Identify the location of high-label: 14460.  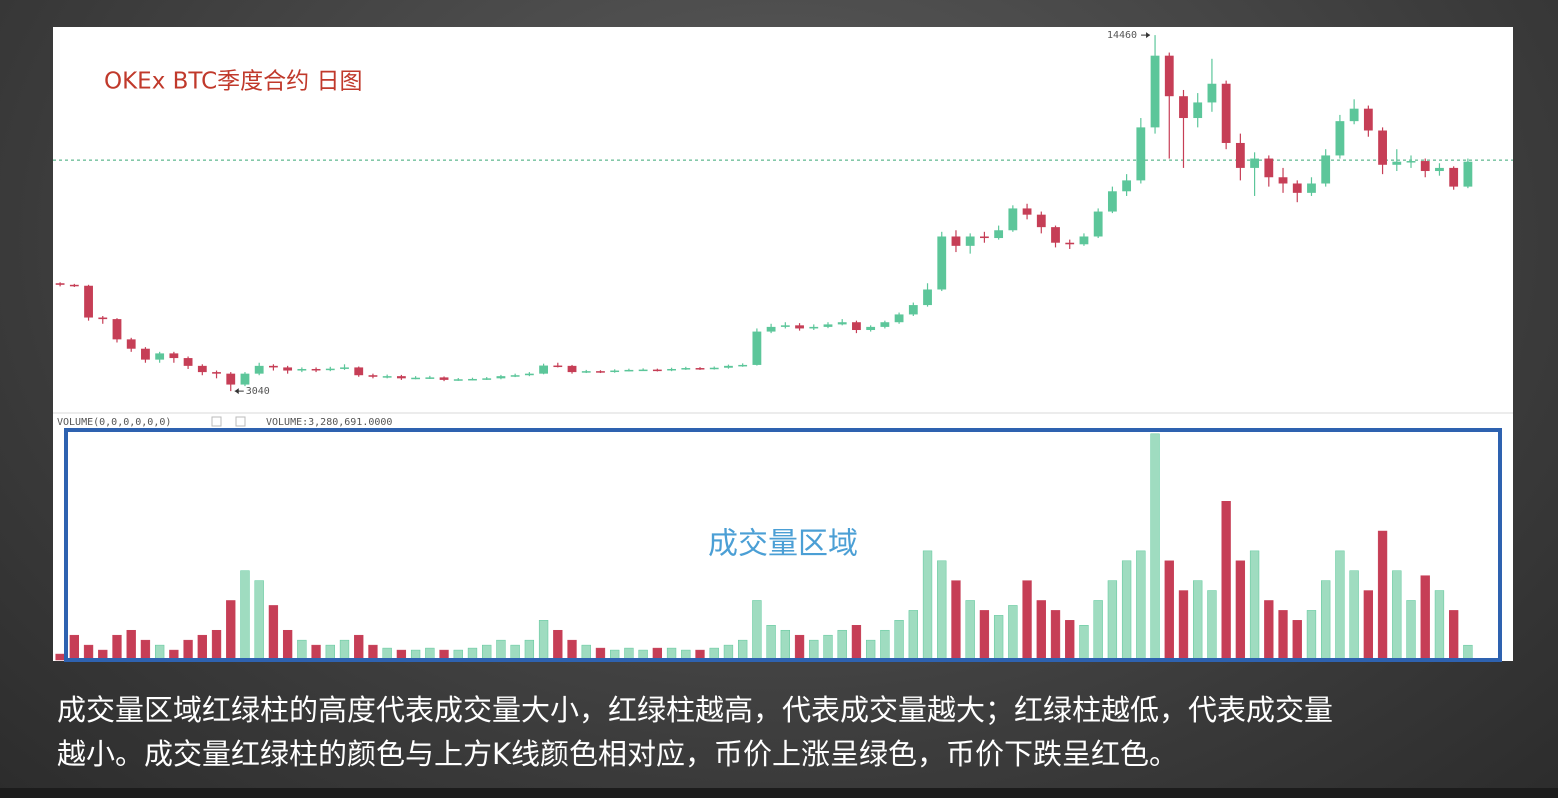
(1122, 35).